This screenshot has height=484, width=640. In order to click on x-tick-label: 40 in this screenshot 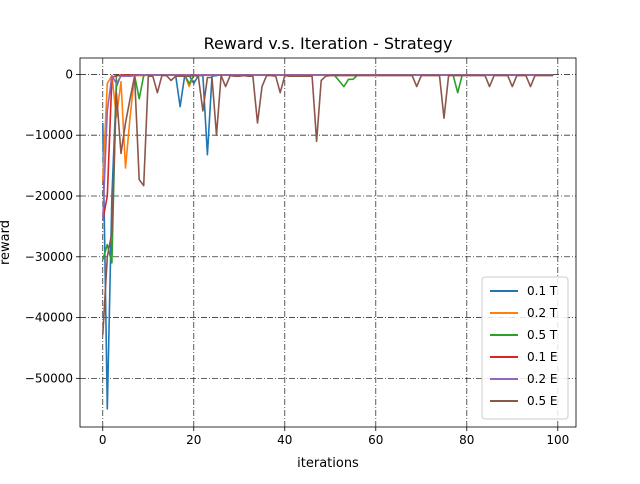, I will do `click(284, 440)`.